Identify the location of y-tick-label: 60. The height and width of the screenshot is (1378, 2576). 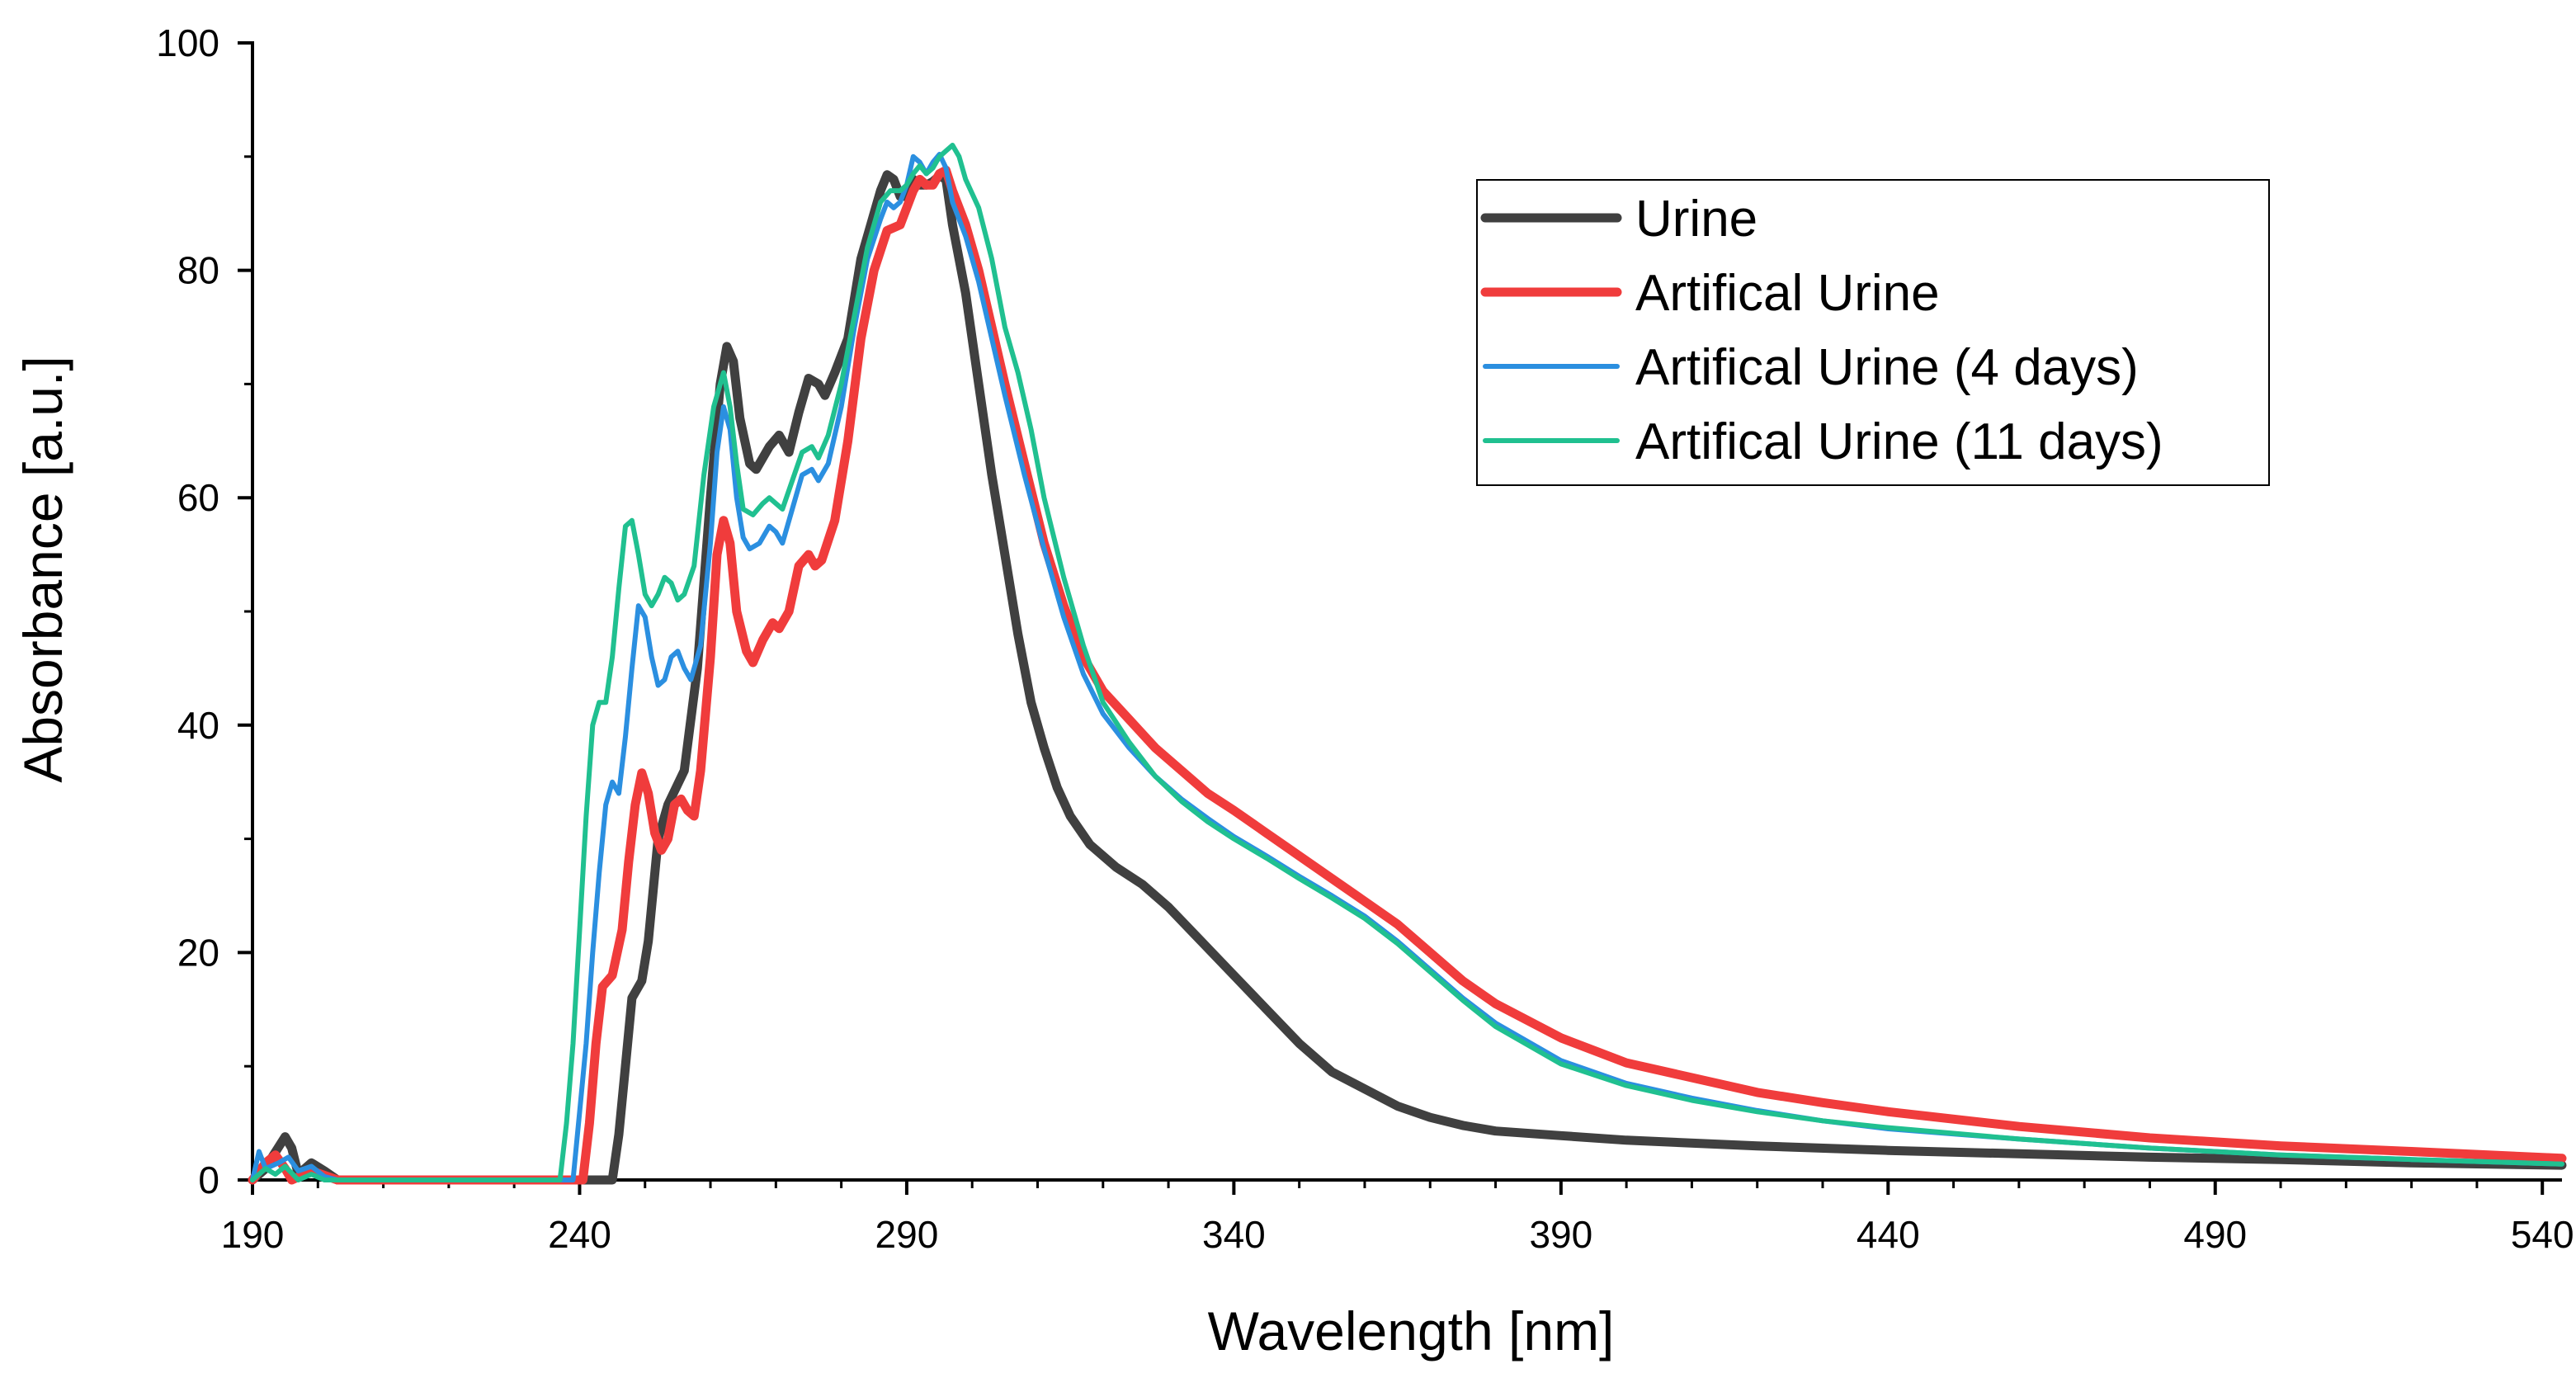
(198, 497).